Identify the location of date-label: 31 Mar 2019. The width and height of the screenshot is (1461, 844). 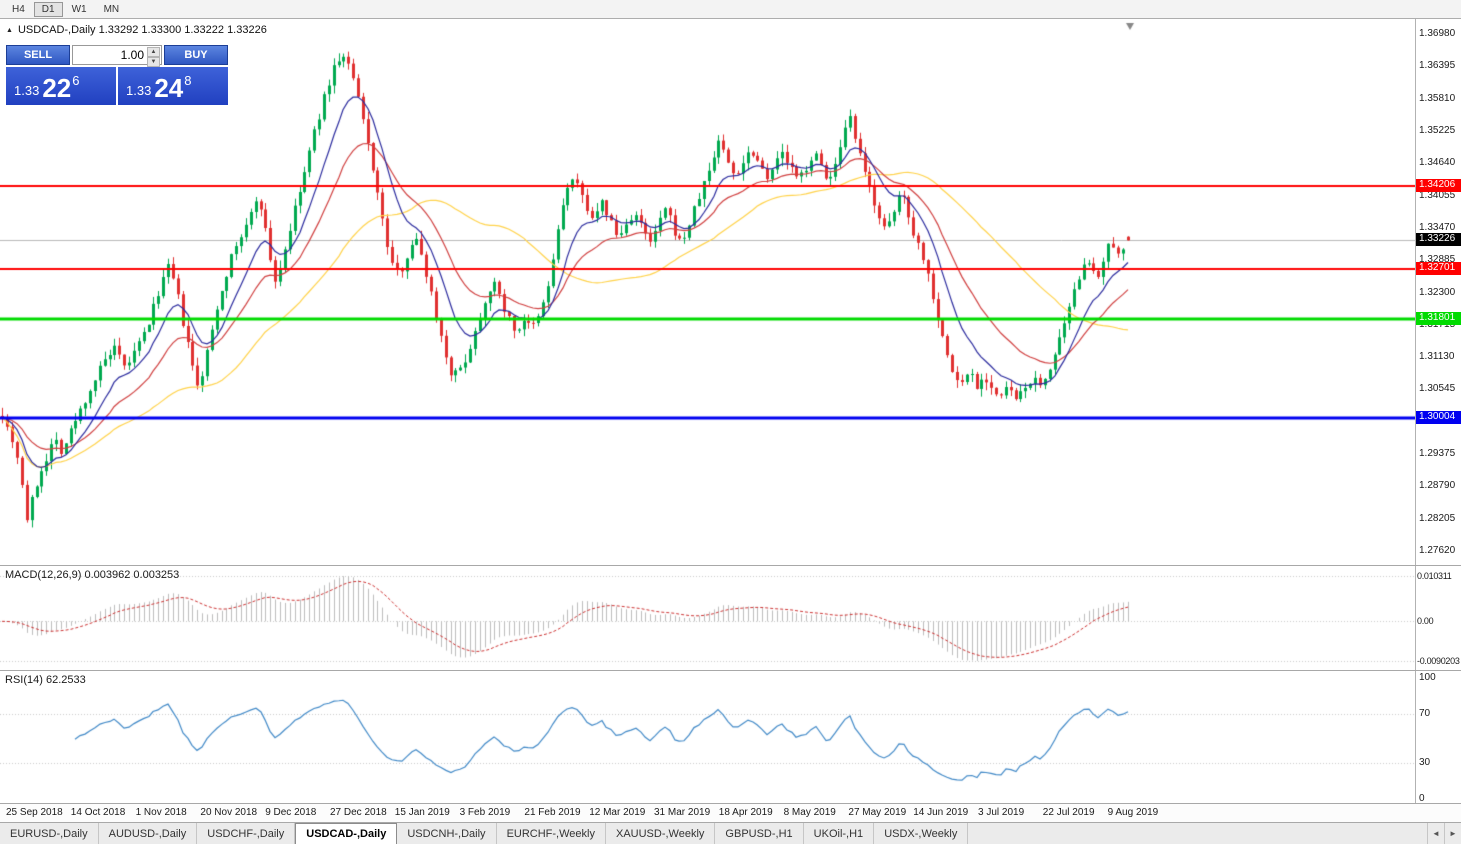
(682, 812).